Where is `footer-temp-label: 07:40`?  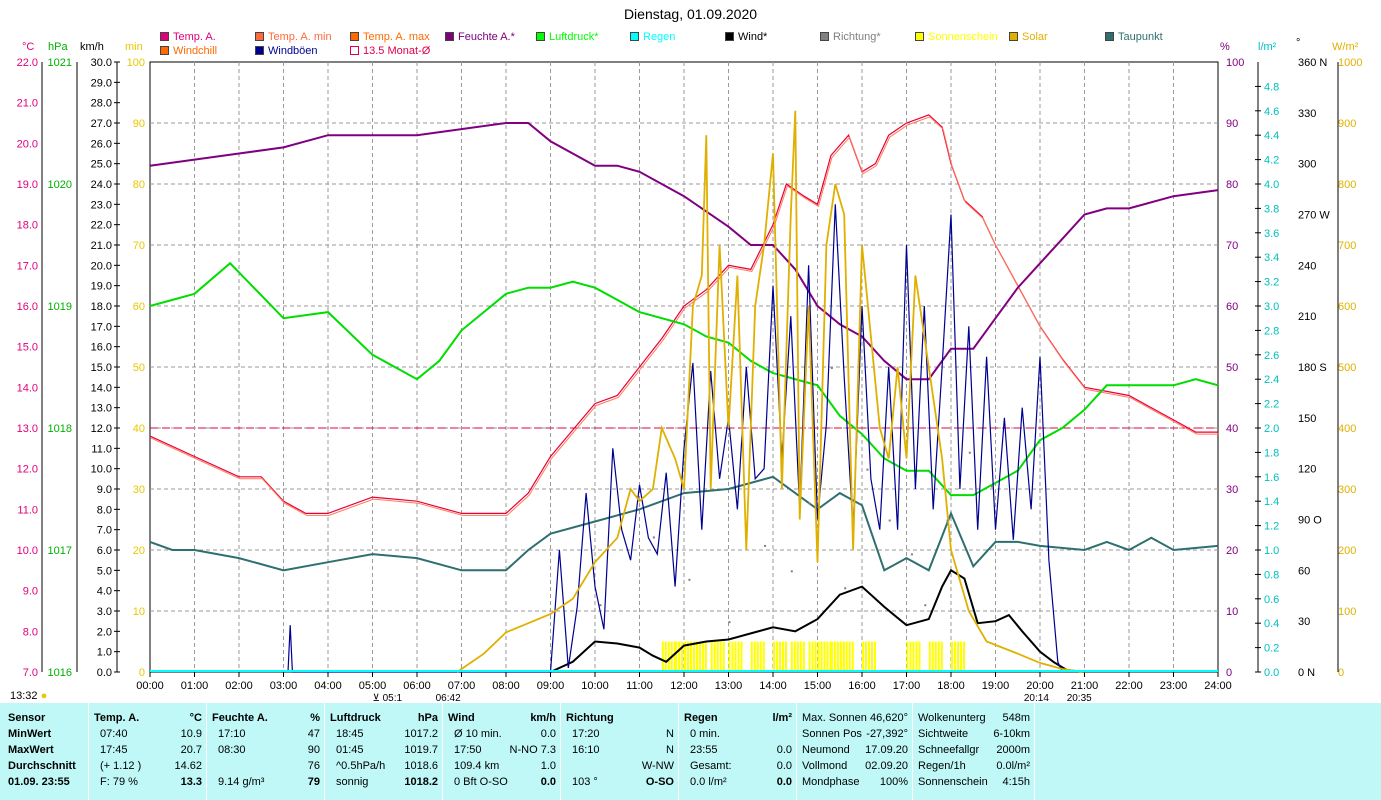
footer-temp-label: 07:40 is located at coordinates (114, 734).